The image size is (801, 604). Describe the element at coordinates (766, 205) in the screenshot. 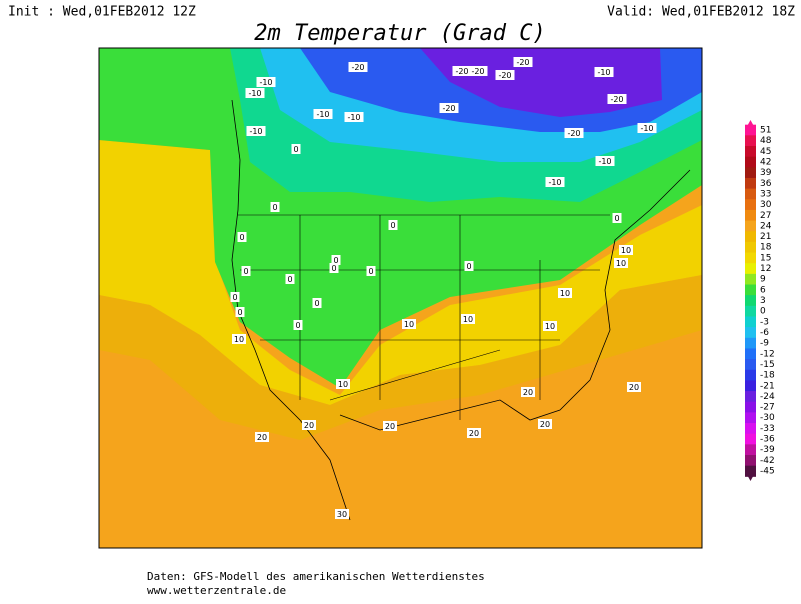

I see `scale-label: 30` at that location.